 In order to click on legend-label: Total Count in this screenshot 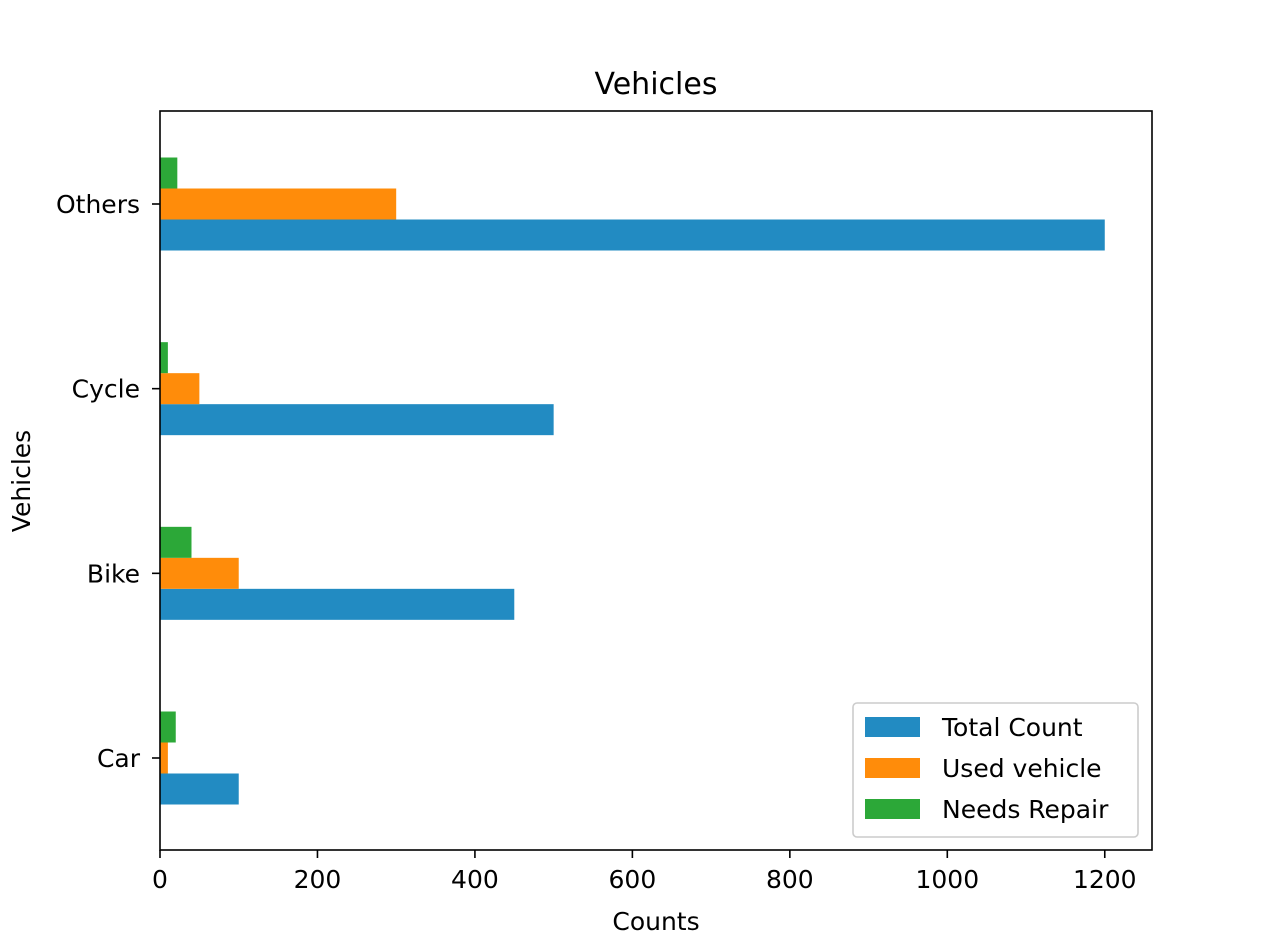, I will do `click(1012, 727)`.